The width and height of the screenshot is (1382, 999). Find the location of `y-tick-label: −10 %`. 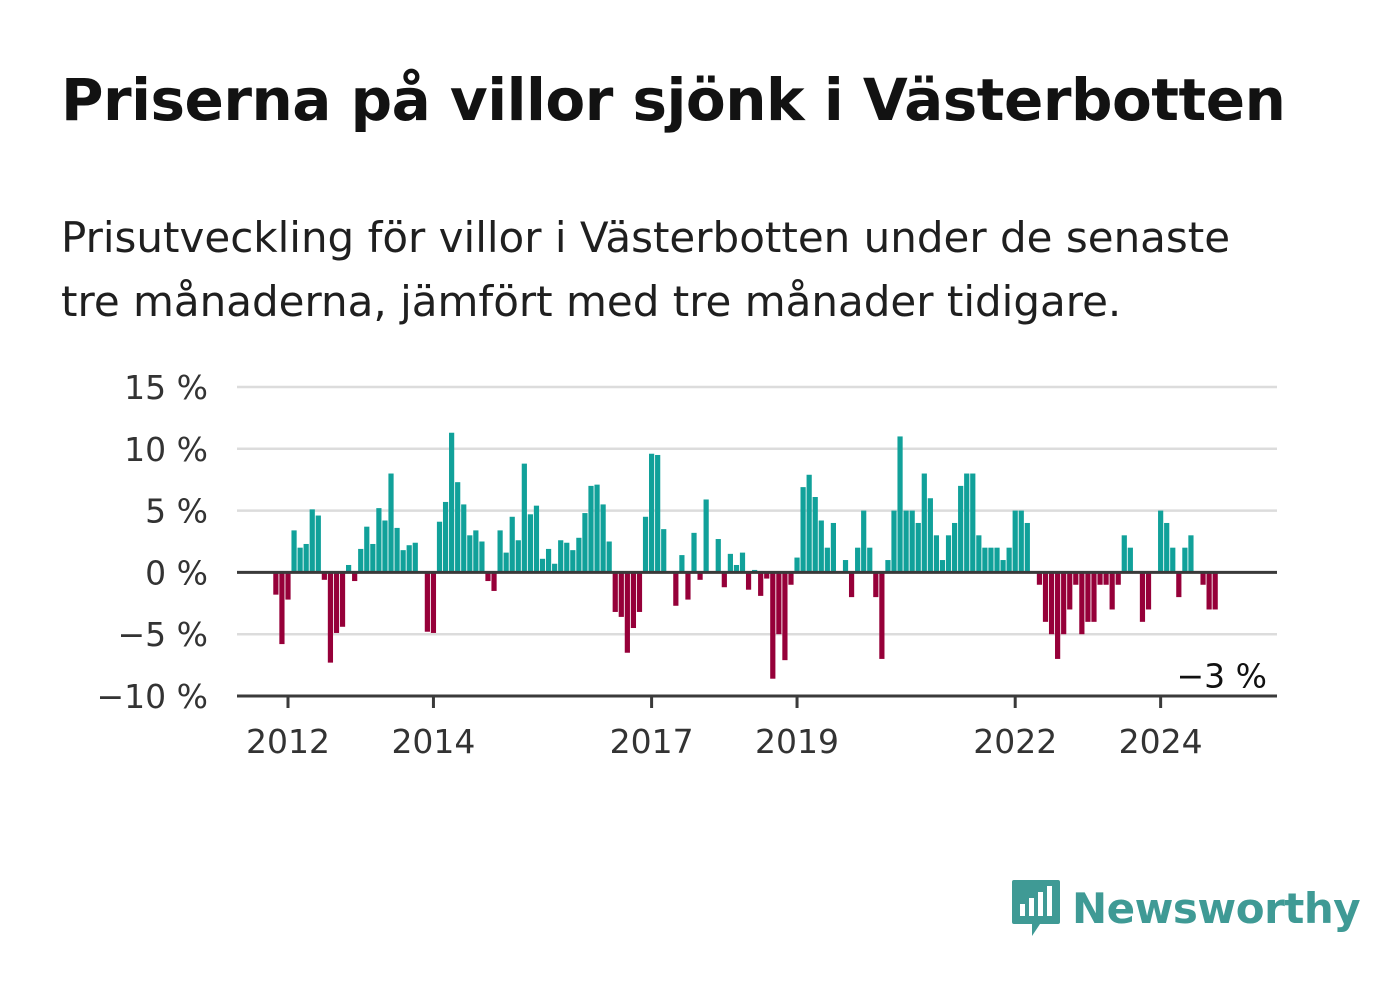

y-tick-label: −10 % is located at coordinates (153, 696).